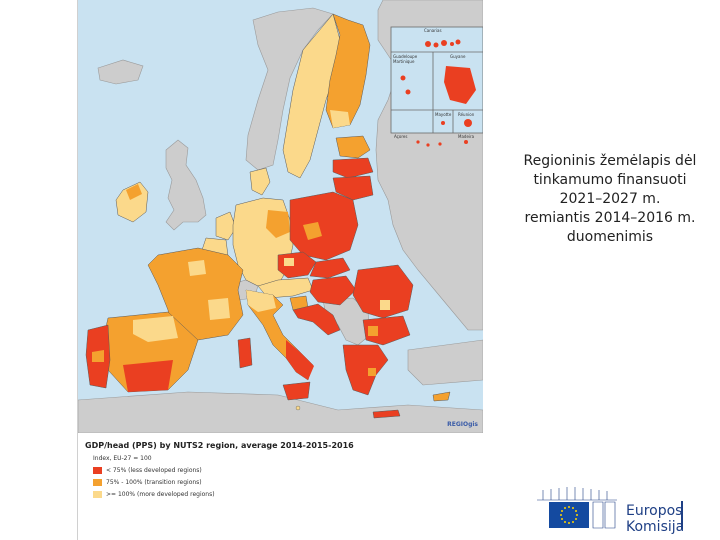  What do you see at coordinates (155, 329) in the screenshot?
I see `spain-north` at bounding box center [155, 329].